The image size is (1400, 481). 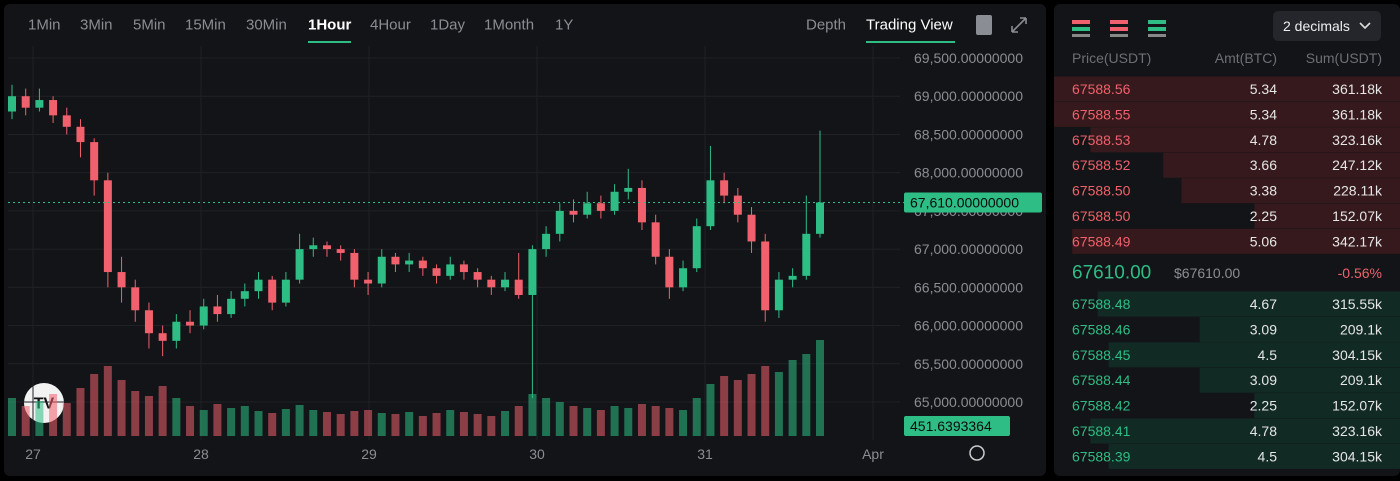 What do you see at coordinates (968, 287) in the screenshot?
I see `y-tick-label: 66,500.00000000` at bounding box center [968, 287].